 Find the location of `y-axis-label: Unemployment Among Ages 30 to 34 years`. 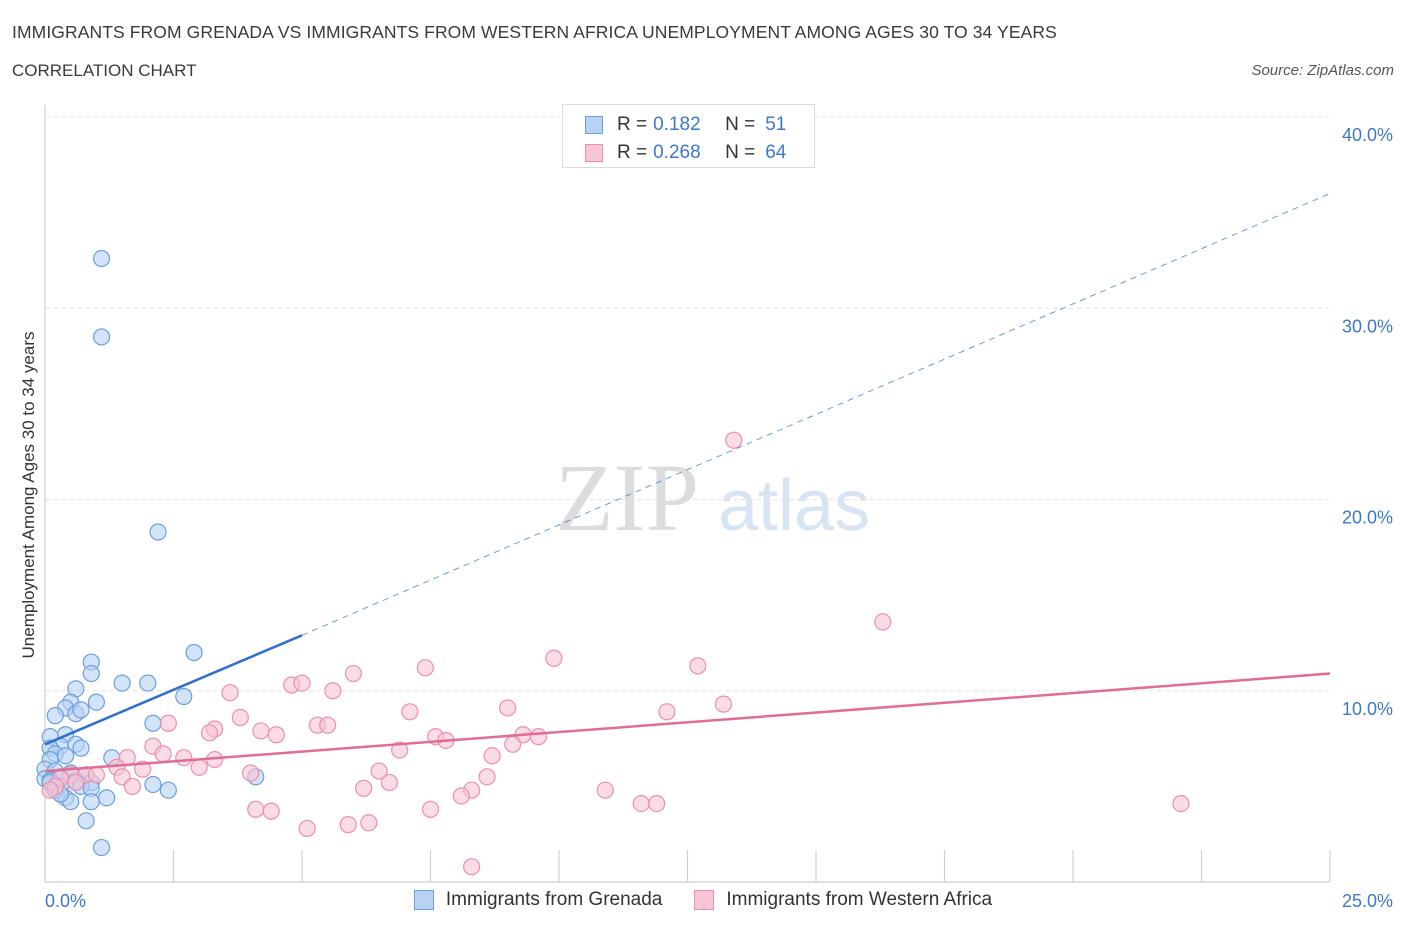

y-axis-label: Unemployment Among Ages 30 to 34 years is located at coordinates (28, 495).